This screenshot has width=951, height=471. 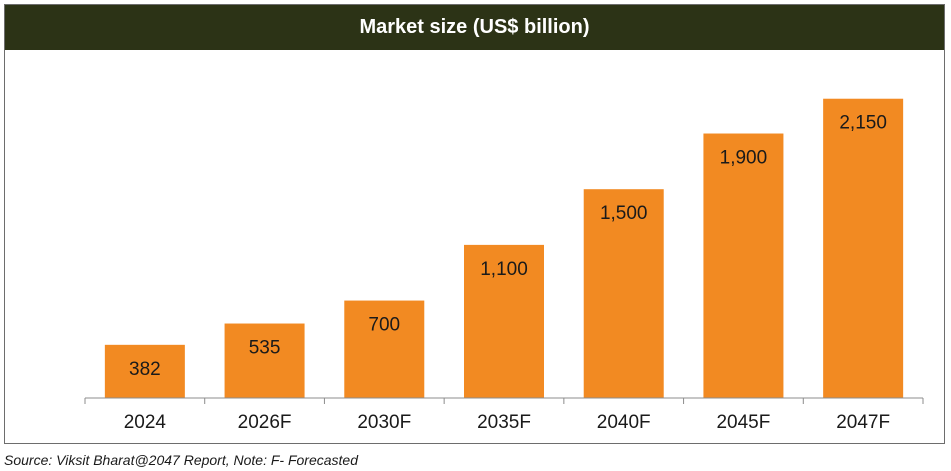 What do you see at coordinates (863, 248) in the screenshot?
I see `bar-2047F` at bounding box center [863, 248].